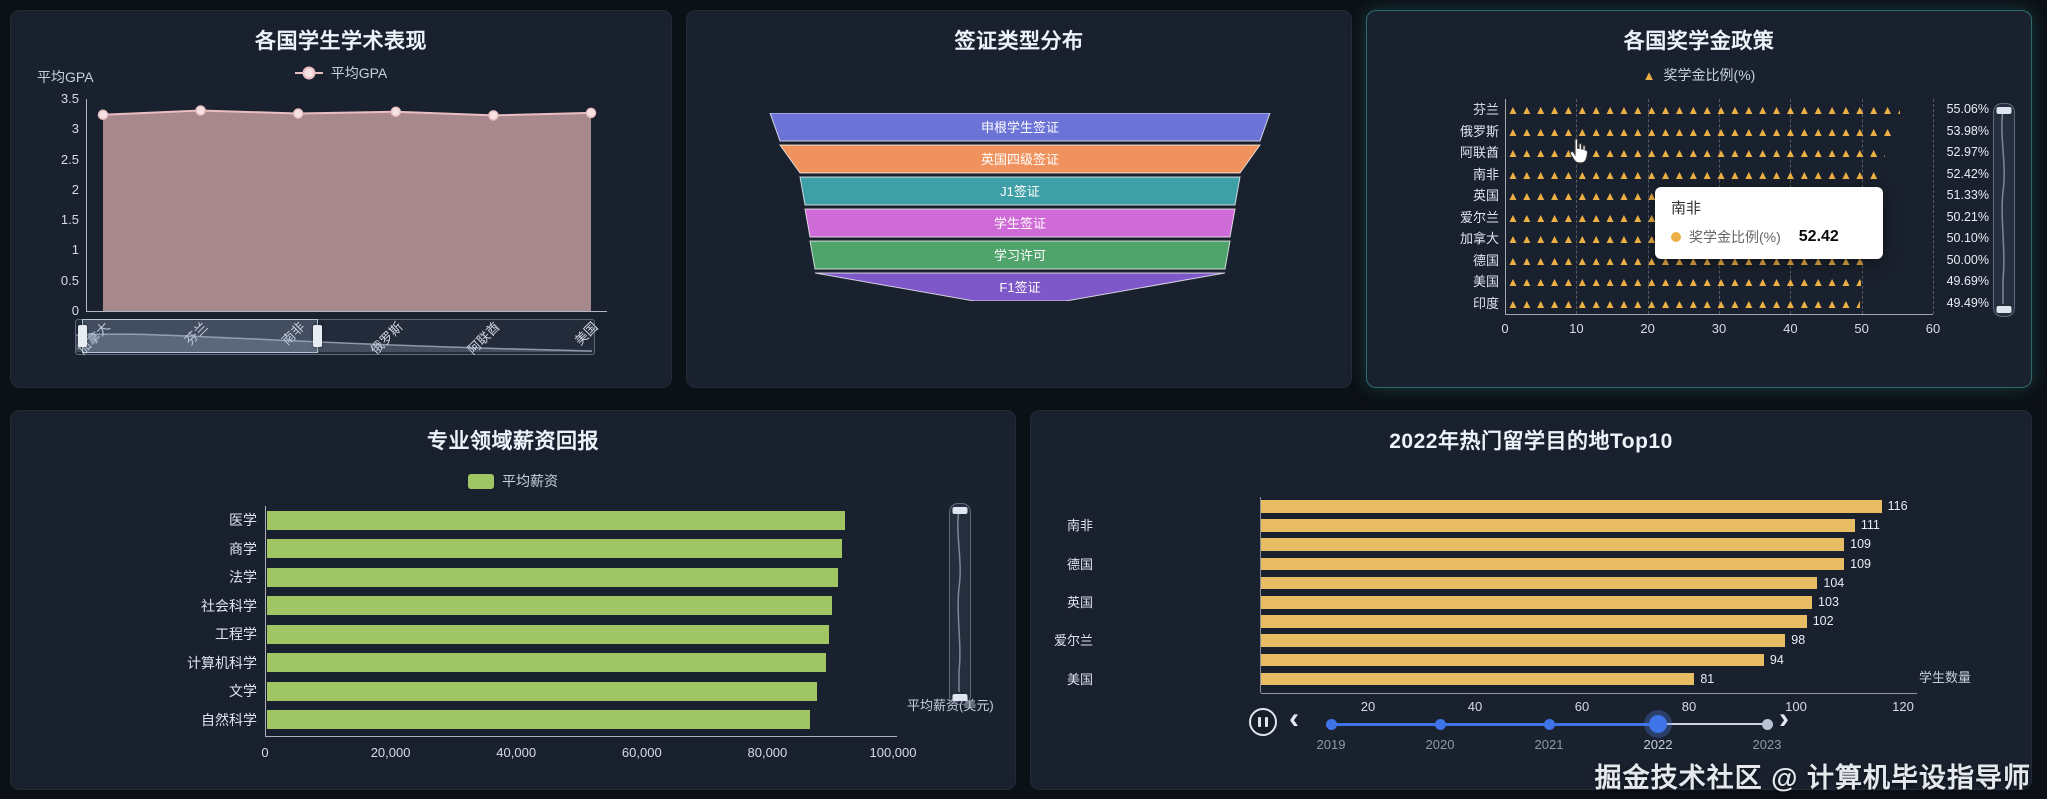 This screenshot has height=799, width=2047. What do you see at coordinates (1531, 441) in the screenshot?
I see `chart-title: 2022年热门留学目的地Top10` at bounding box center [1531, 441].